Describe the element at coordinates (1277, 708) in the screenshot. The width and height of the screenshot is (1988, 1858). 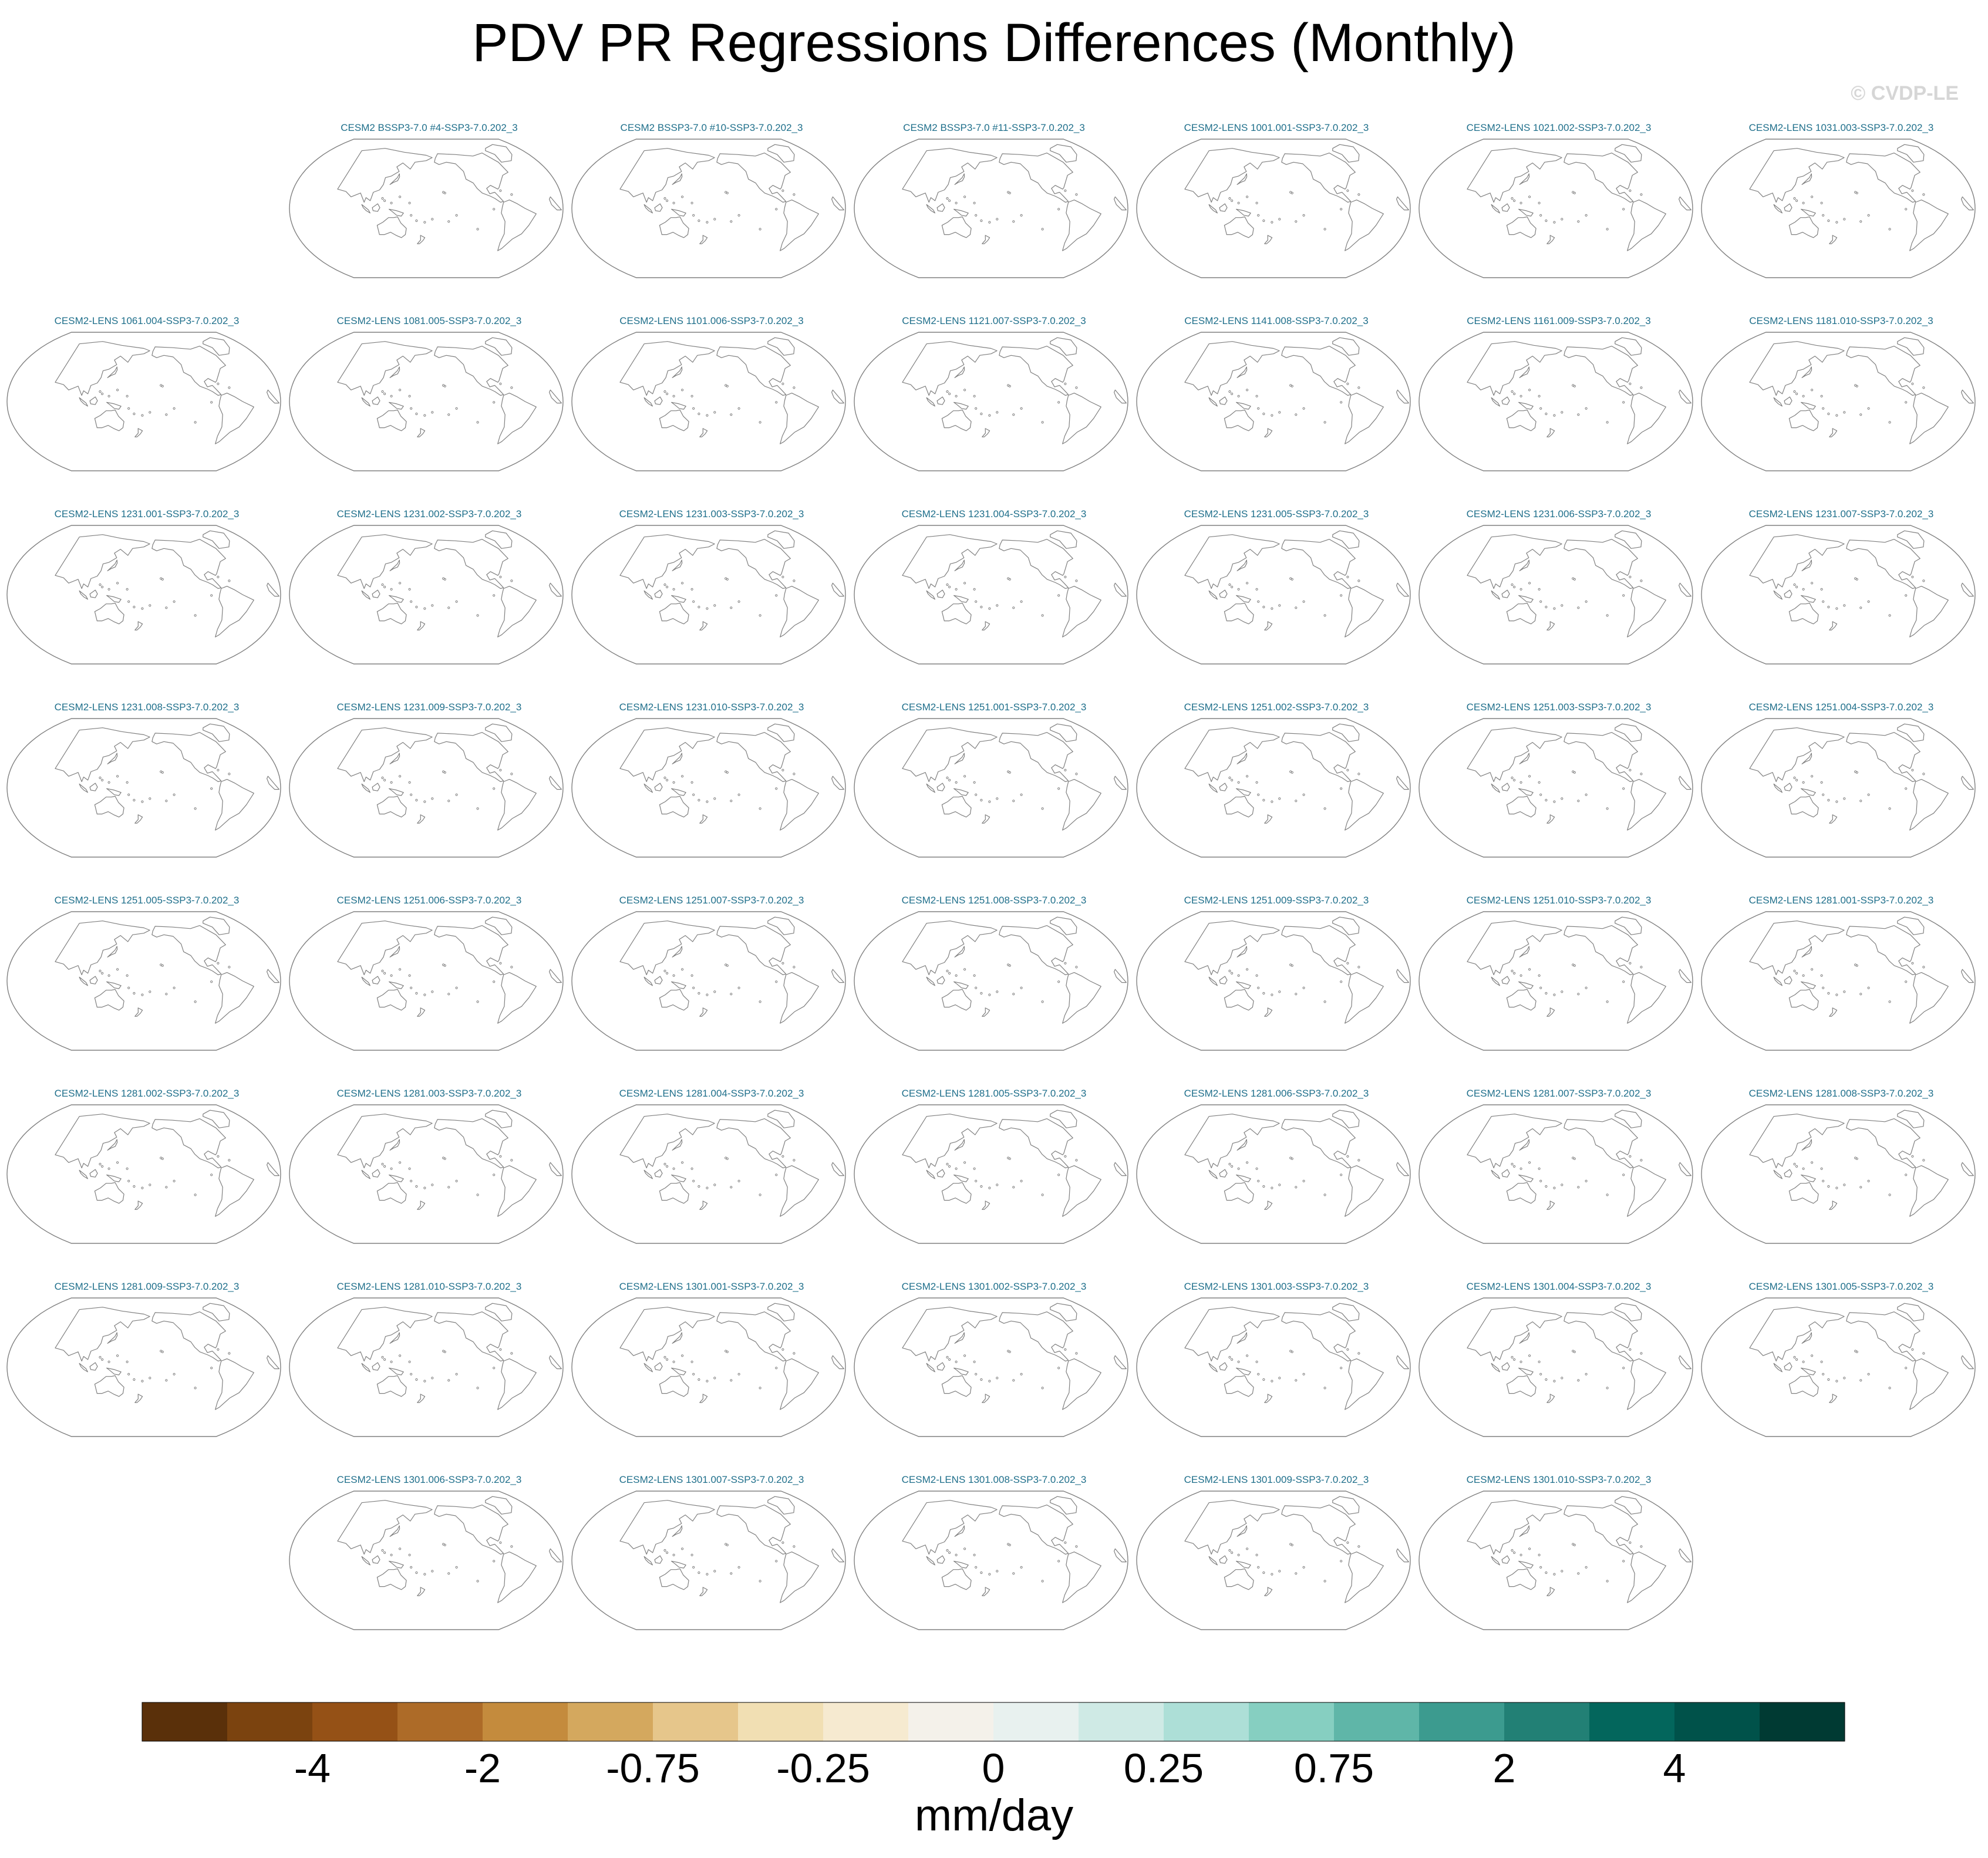
I see `panel-title: CESM2-LENS 1251.002-SSP3-7.0.202_3` at that location.